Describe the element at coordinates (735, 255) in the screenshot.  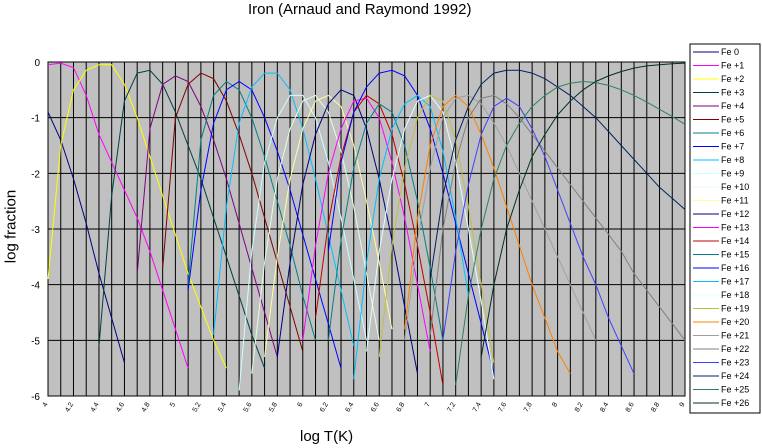
I see `legend-label-15: Fe +15` at that location.